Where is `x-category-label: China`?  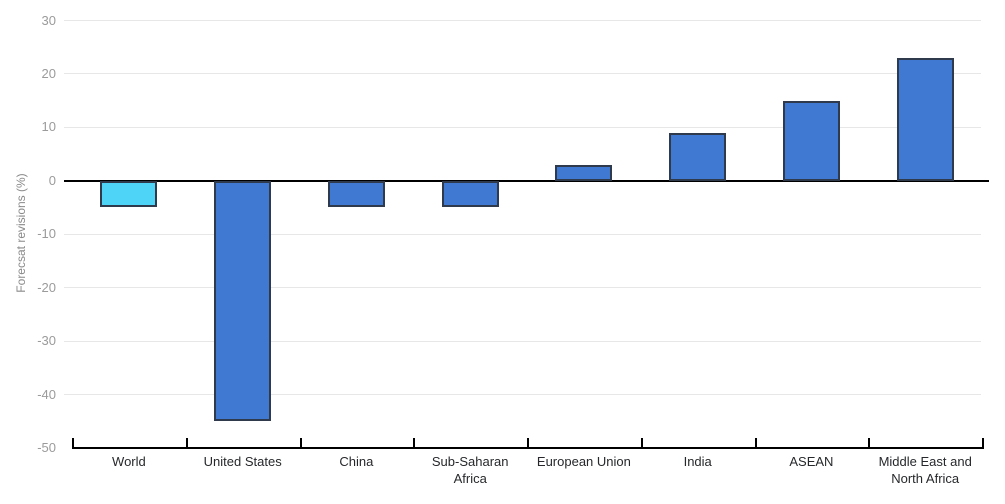
x-category-label: China is located at coordinates (356, 461).